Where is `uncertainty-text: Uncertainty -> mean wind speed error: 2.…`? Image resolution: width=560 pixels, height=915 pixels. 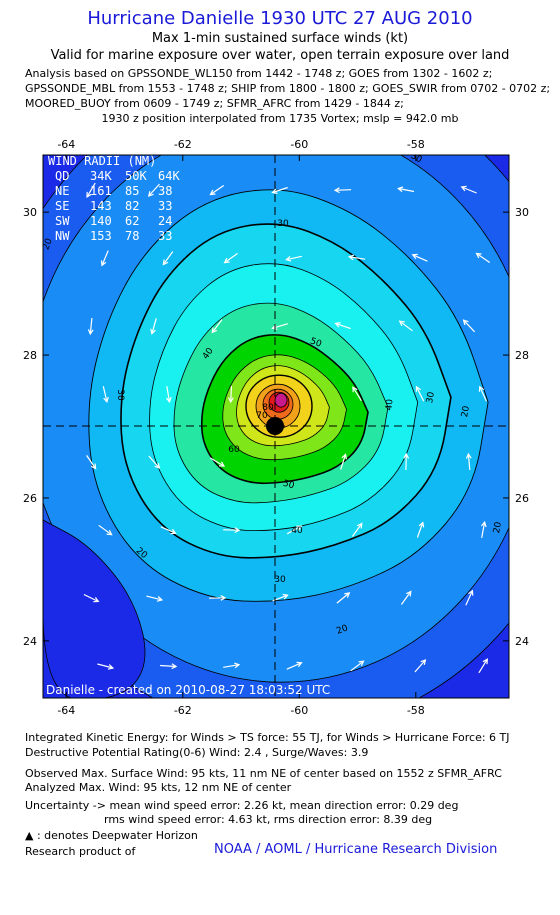 uncertainty-text: Uncertainty -> mean wind speed error: 2.… is located at coordinates (242, 805).